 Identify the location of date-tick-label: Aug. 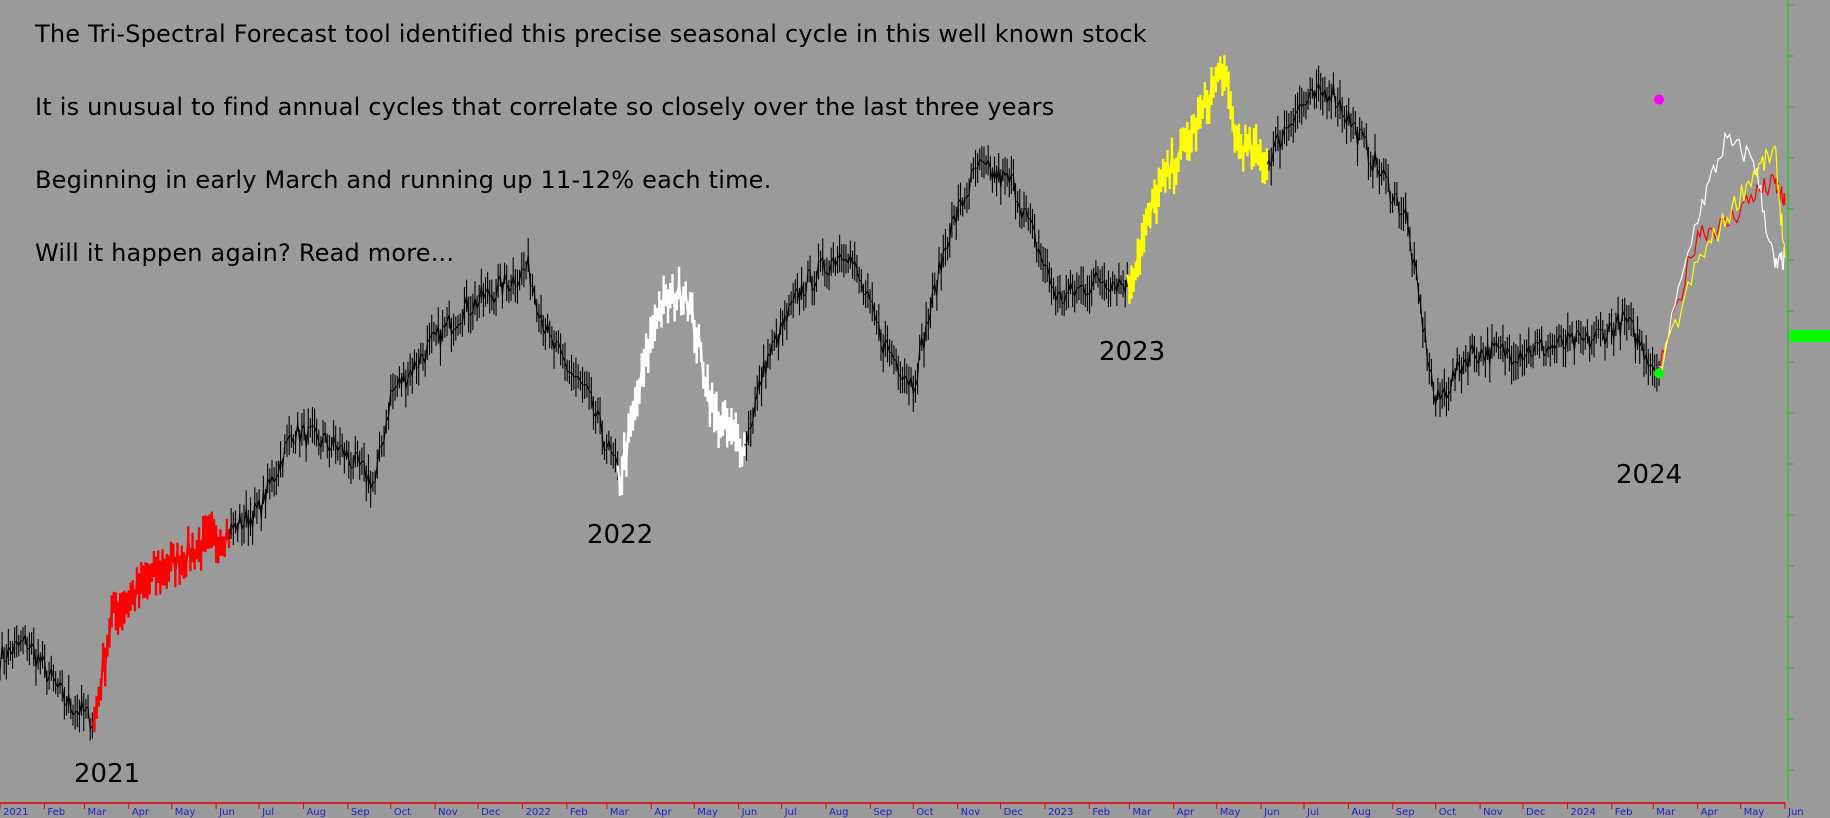
(316, 812).